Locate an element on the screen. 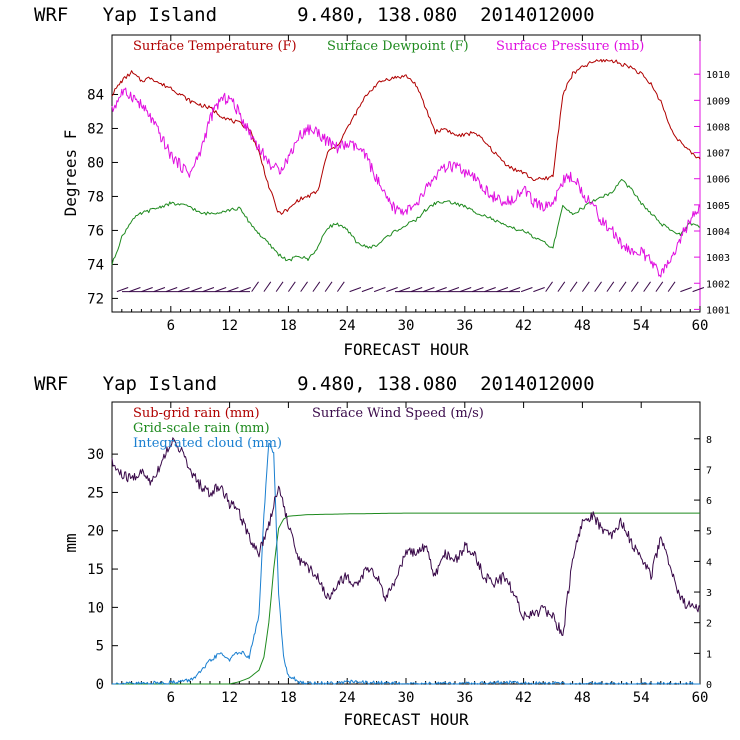 This screenshot has height=740, width=740. x-tick-label: 48 is located at coordinates (582, 698).